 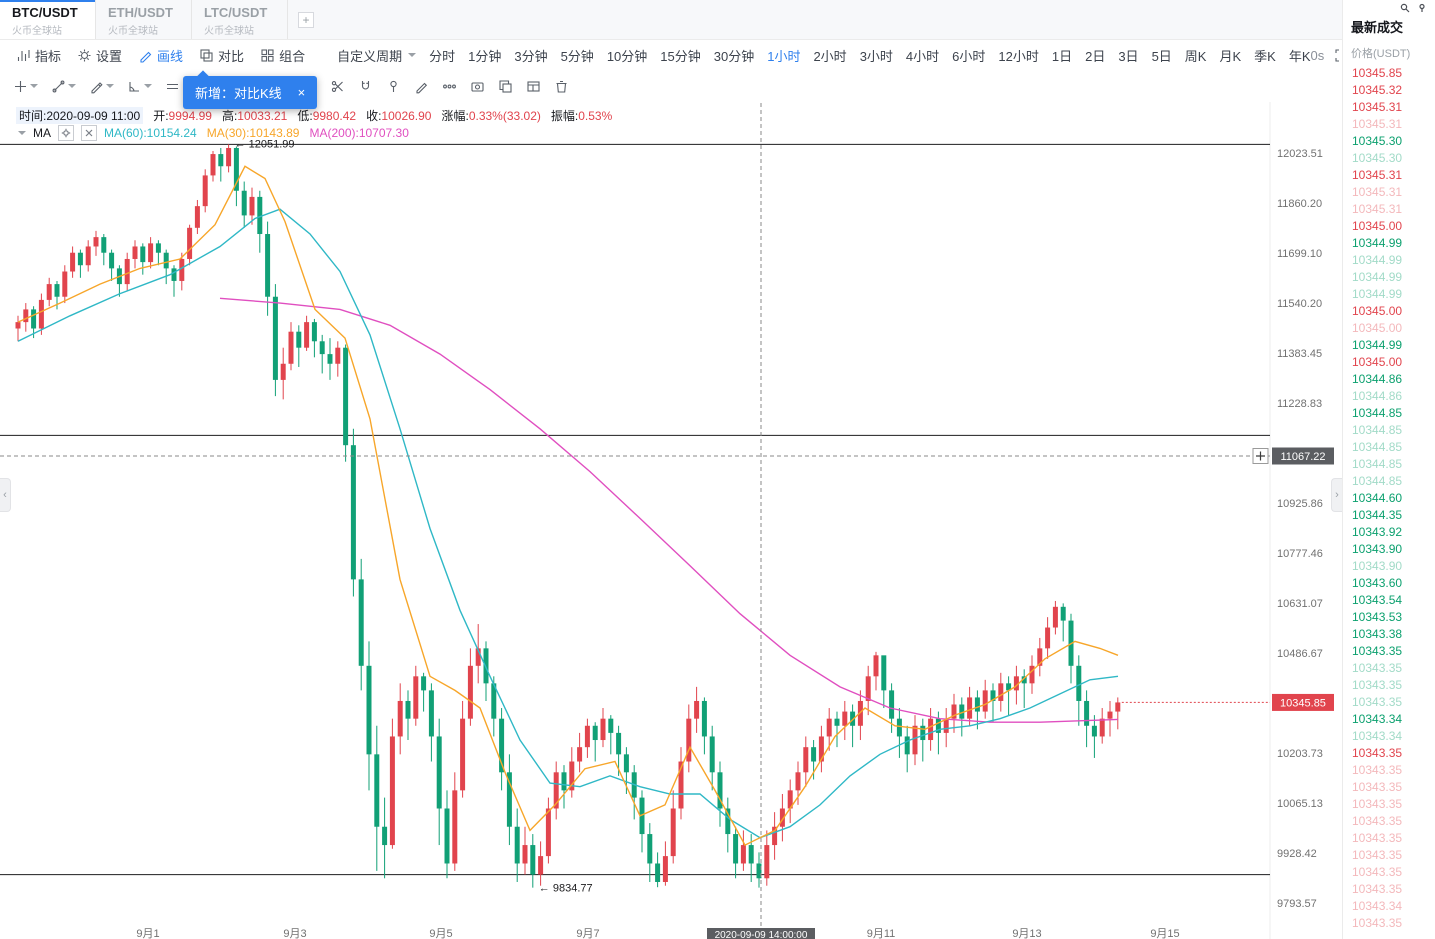 I want to click on copy-tool-button, so click(x=505, y=86).